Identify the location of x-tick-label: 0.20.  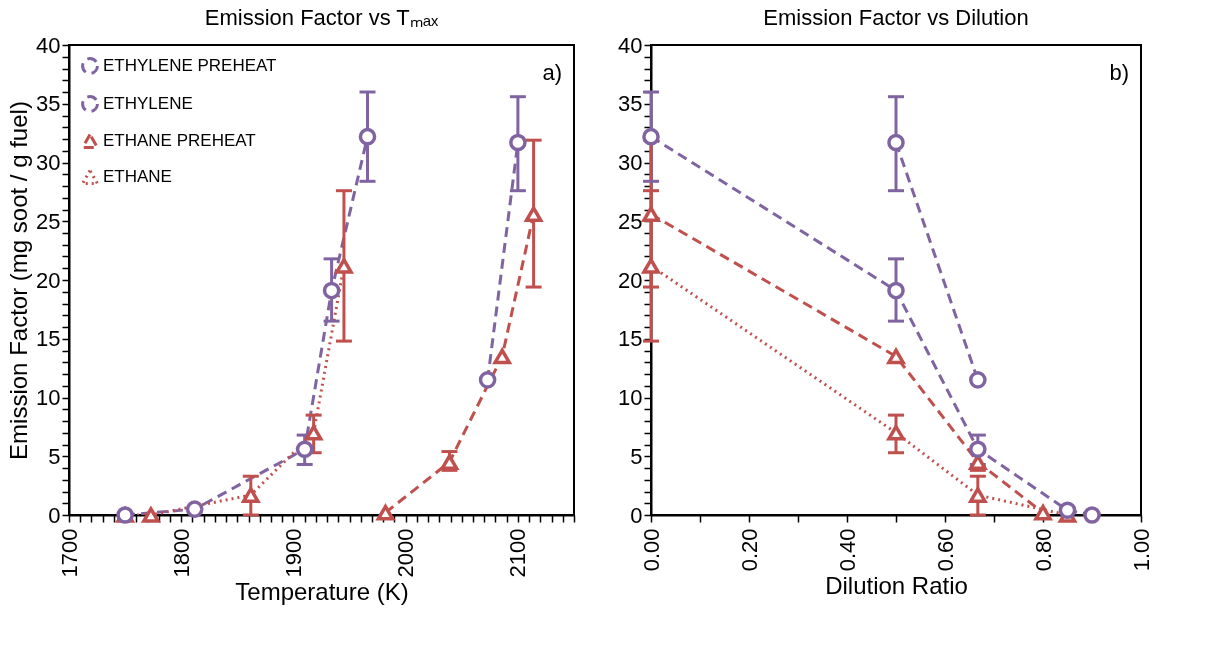
(749, 550).